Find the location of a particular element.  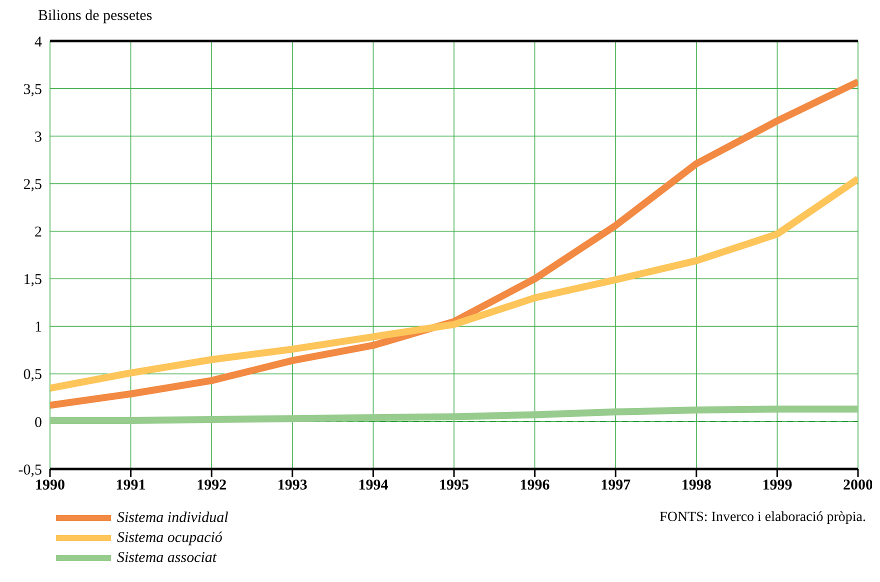

y-tick-label: 4 is located at coordinates (38, 42).